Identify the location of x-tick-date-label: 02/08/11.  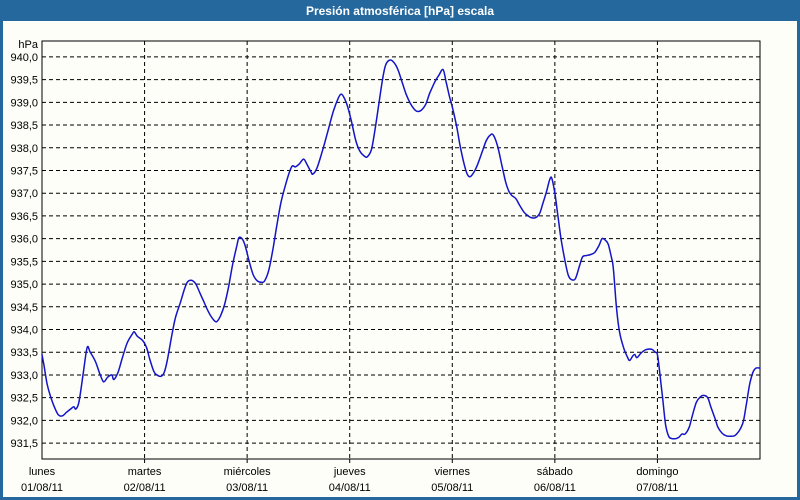
(145, 488).